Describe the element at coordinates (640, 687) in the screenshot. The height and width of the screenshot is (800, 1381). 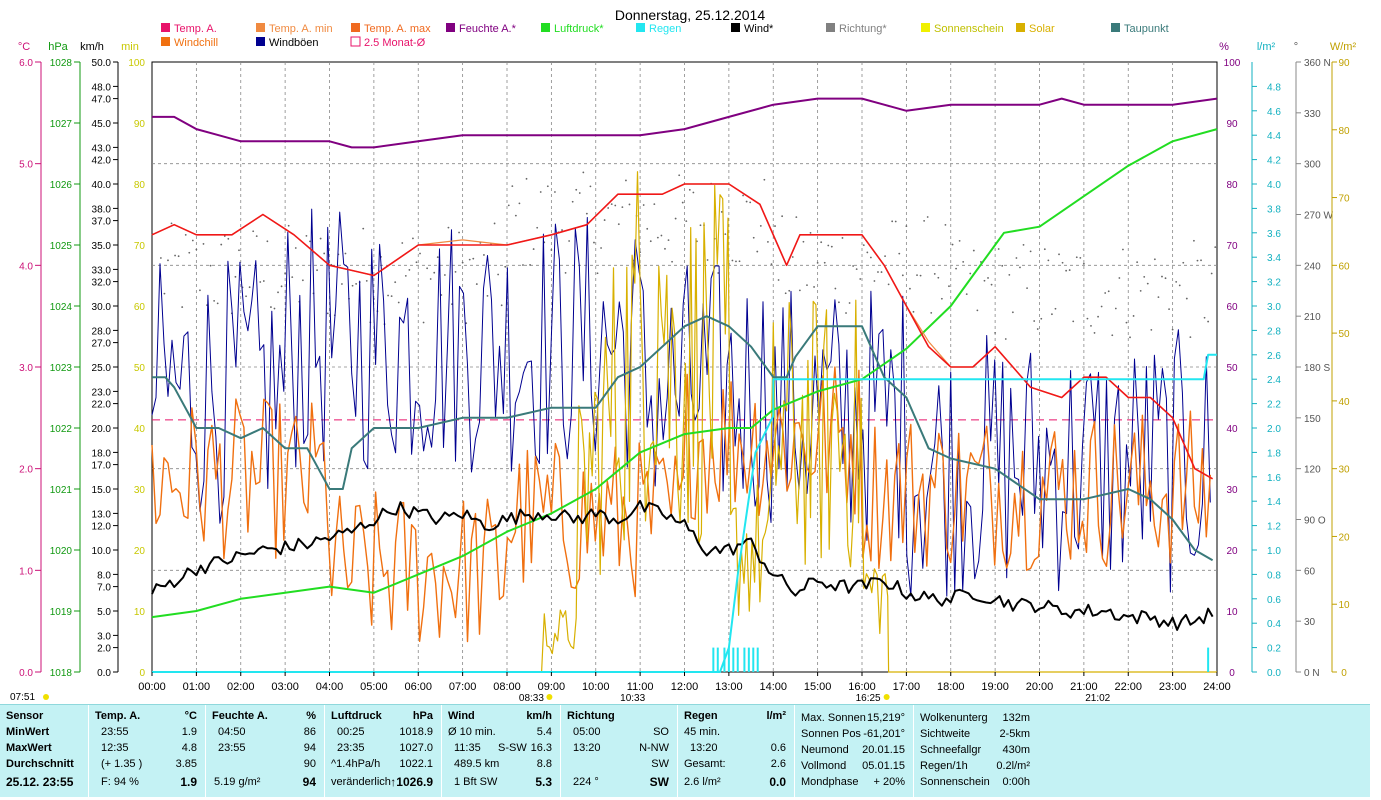
I see `x-tick-label: 11:00` at that location.